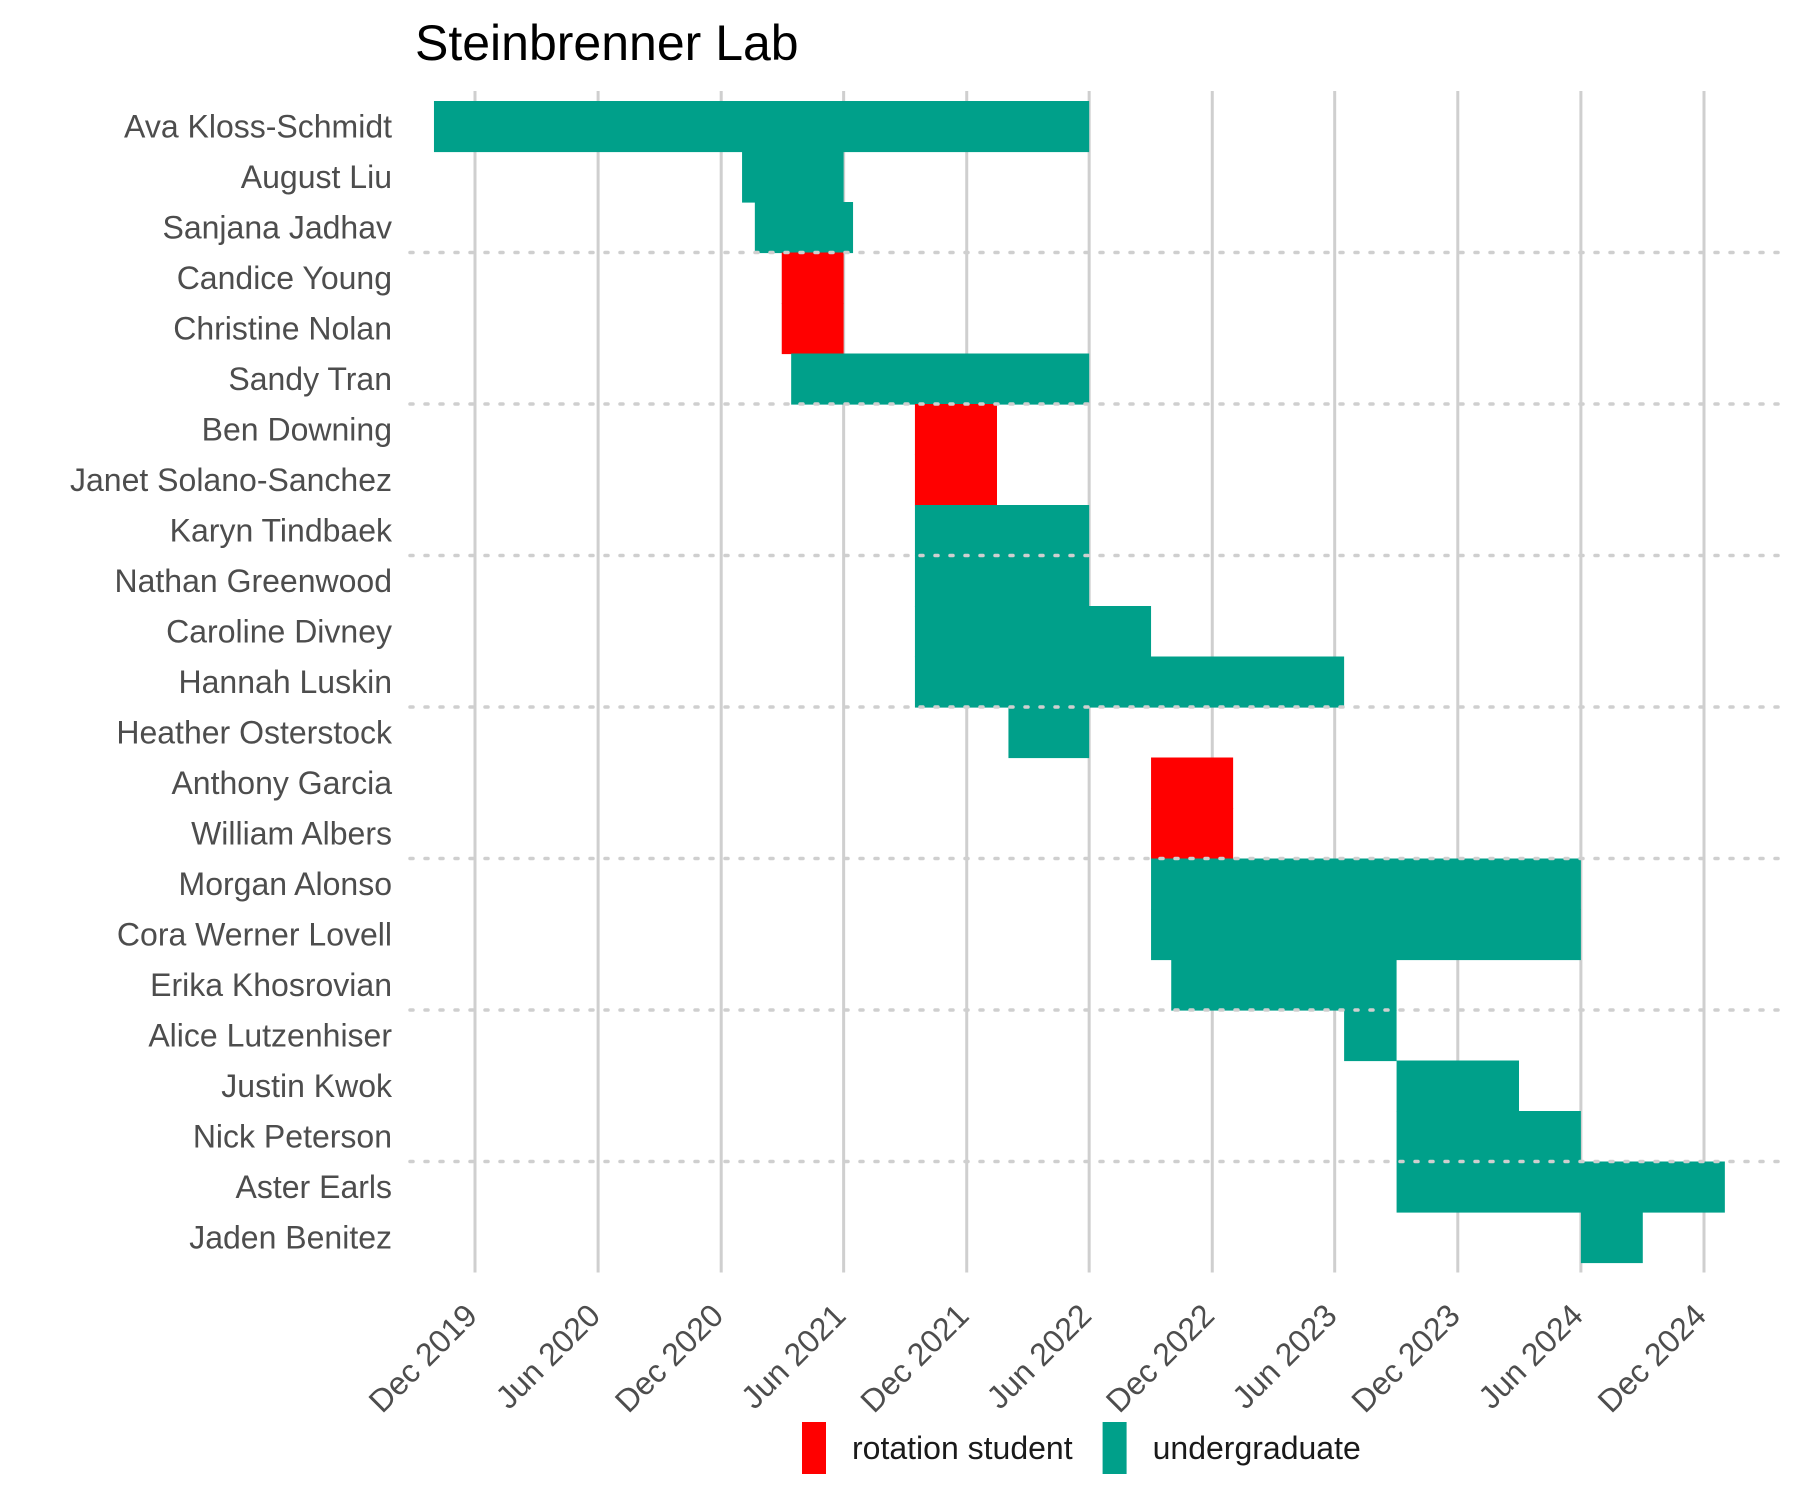 Image resolution: width=1800 pixels, height=1505 pixels. I want to click on bar-august-liu, so click(793, 177).